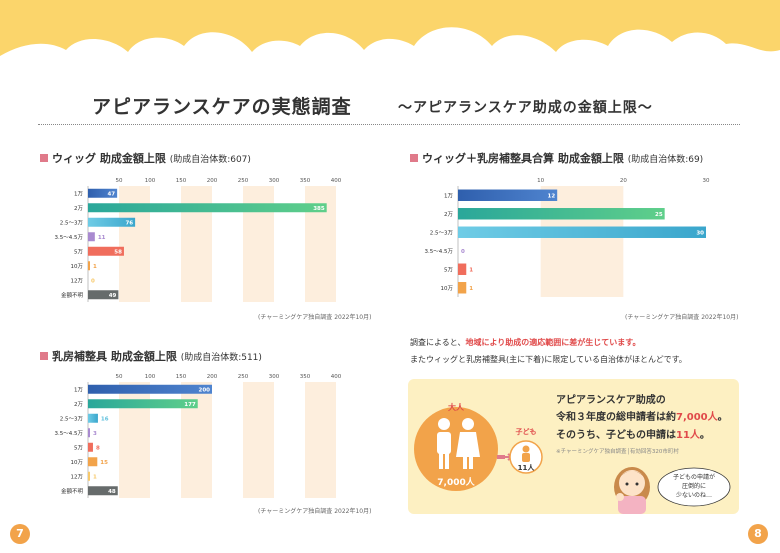 This screenshot has height=553, width=780. I want to click on bar-value-label: 3, so click(95, 434).